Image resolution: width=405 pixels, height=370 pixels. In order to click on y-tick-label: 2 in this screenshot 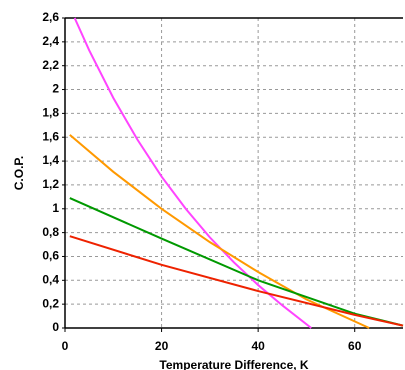, I will do `click(55, 89)`.